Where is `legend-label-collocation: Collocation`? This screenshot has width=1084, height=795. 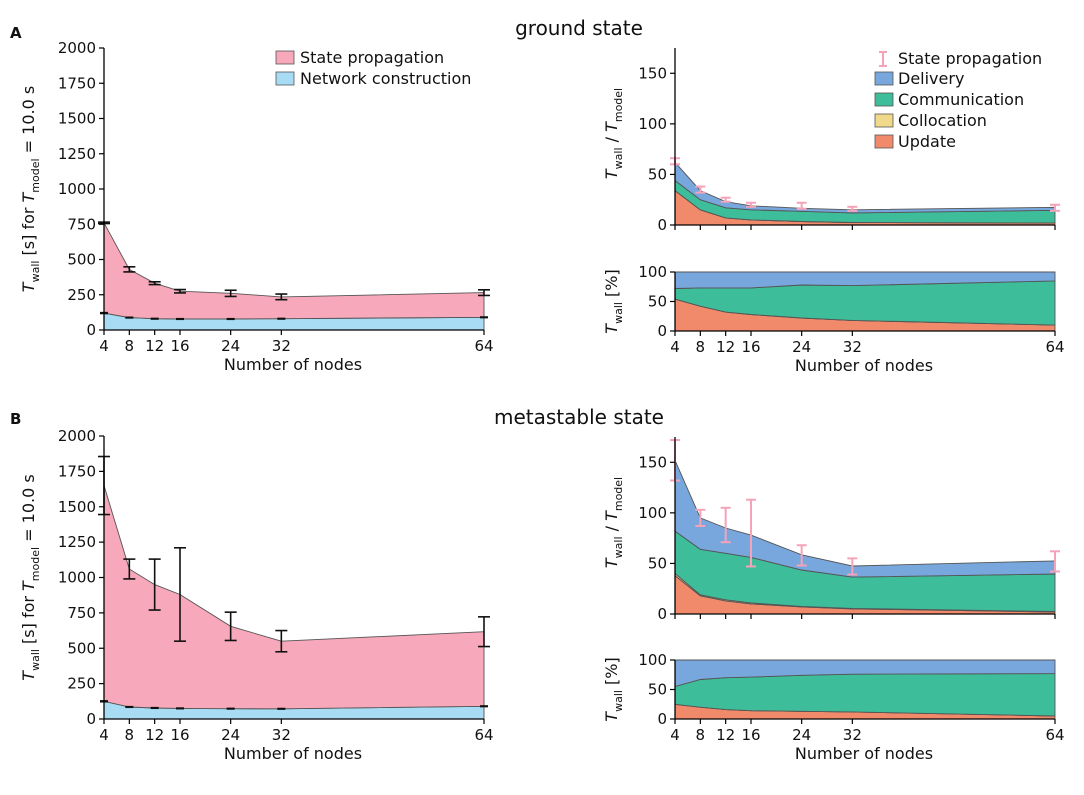
legend-label-collocation: Collocation is located at coordinates (942, 120).